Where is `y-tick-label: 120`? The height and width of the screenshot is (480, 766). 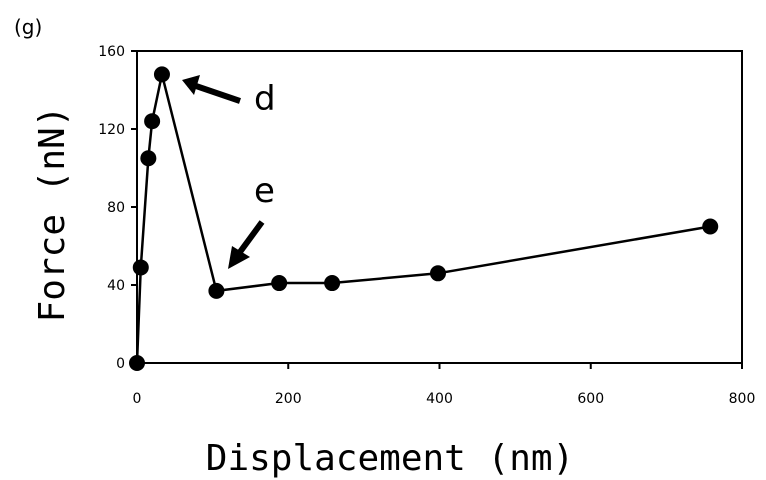
y-tick-label: 120 is located at coordinates (111, 130).